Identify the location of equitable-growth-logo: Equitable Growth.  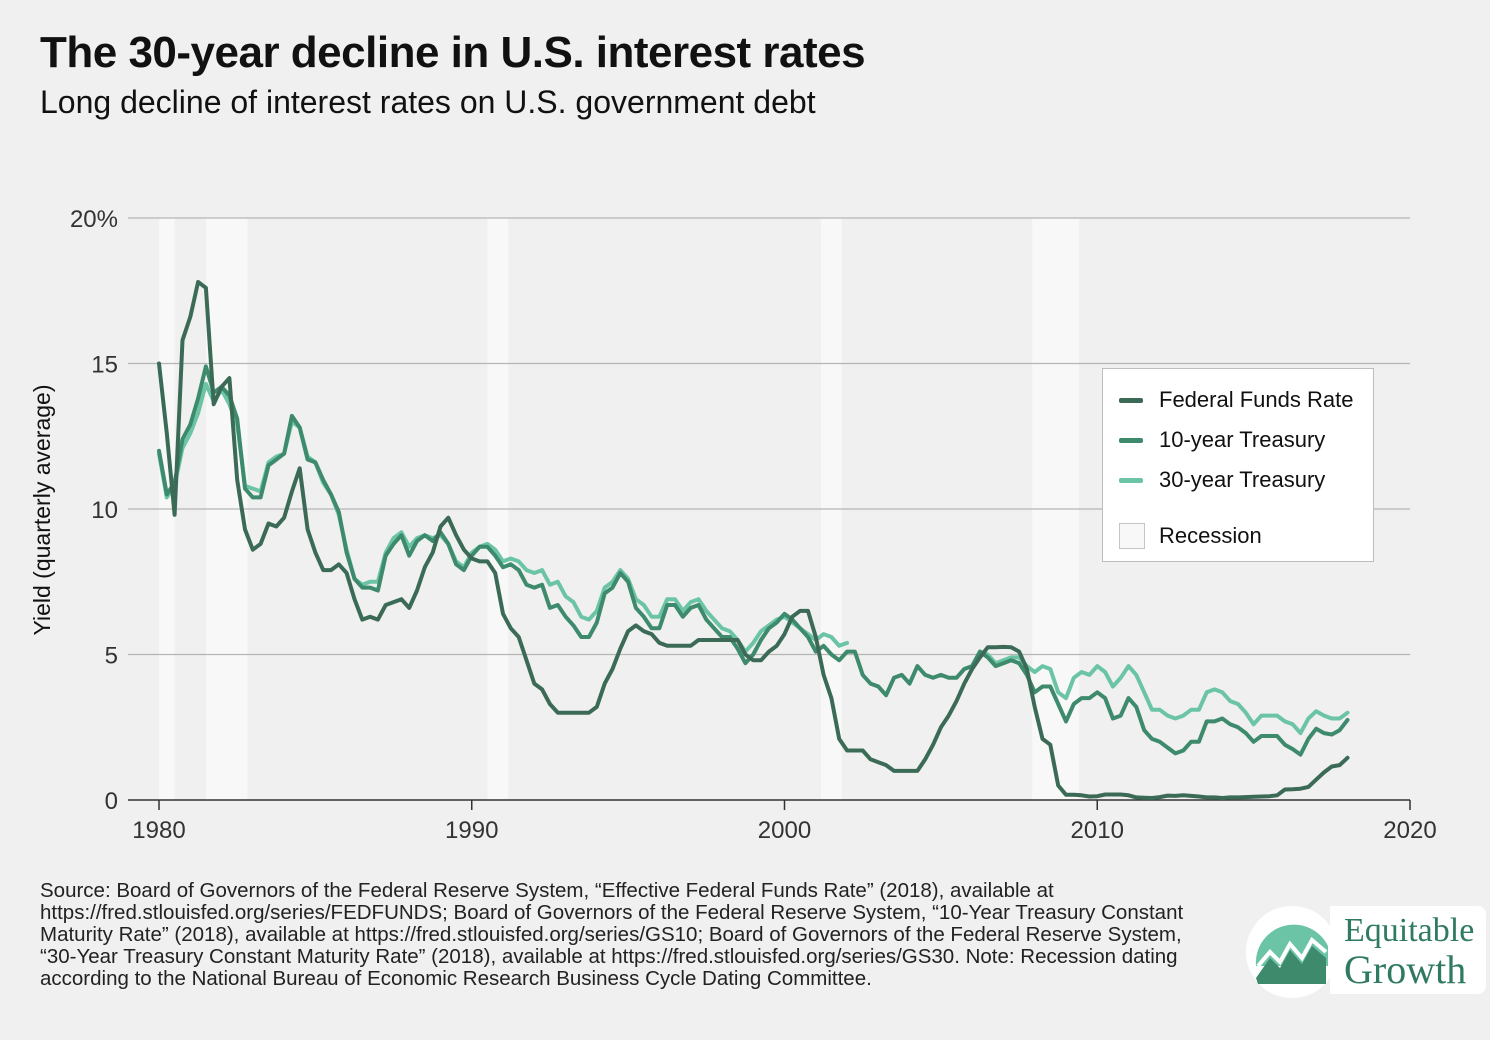
(1366, 950).